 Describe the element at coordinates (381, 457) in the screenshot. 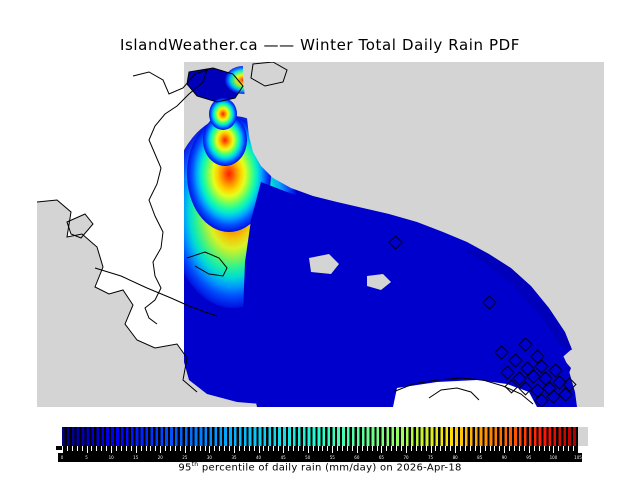

I see `colorbar-tick-label: 65` at that location.